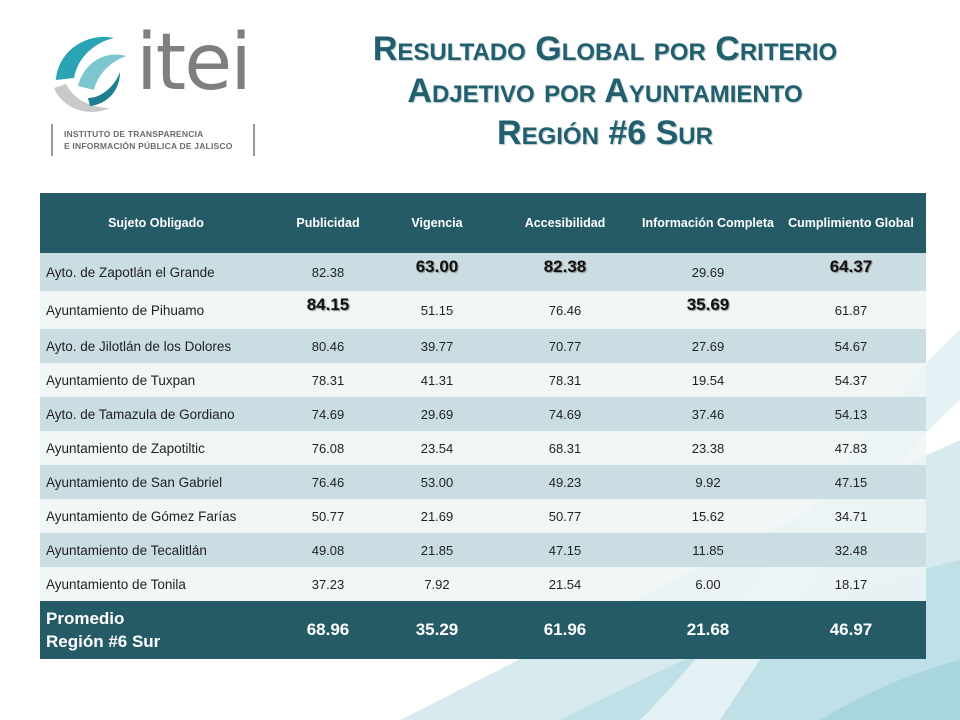 Image resolution: width=960 pixels, height=720 pixels. What do you see at coordinates (437, 310) in the screenshot?
I see `cell-vigencia: 51.15` at bounding box center [437, 310].